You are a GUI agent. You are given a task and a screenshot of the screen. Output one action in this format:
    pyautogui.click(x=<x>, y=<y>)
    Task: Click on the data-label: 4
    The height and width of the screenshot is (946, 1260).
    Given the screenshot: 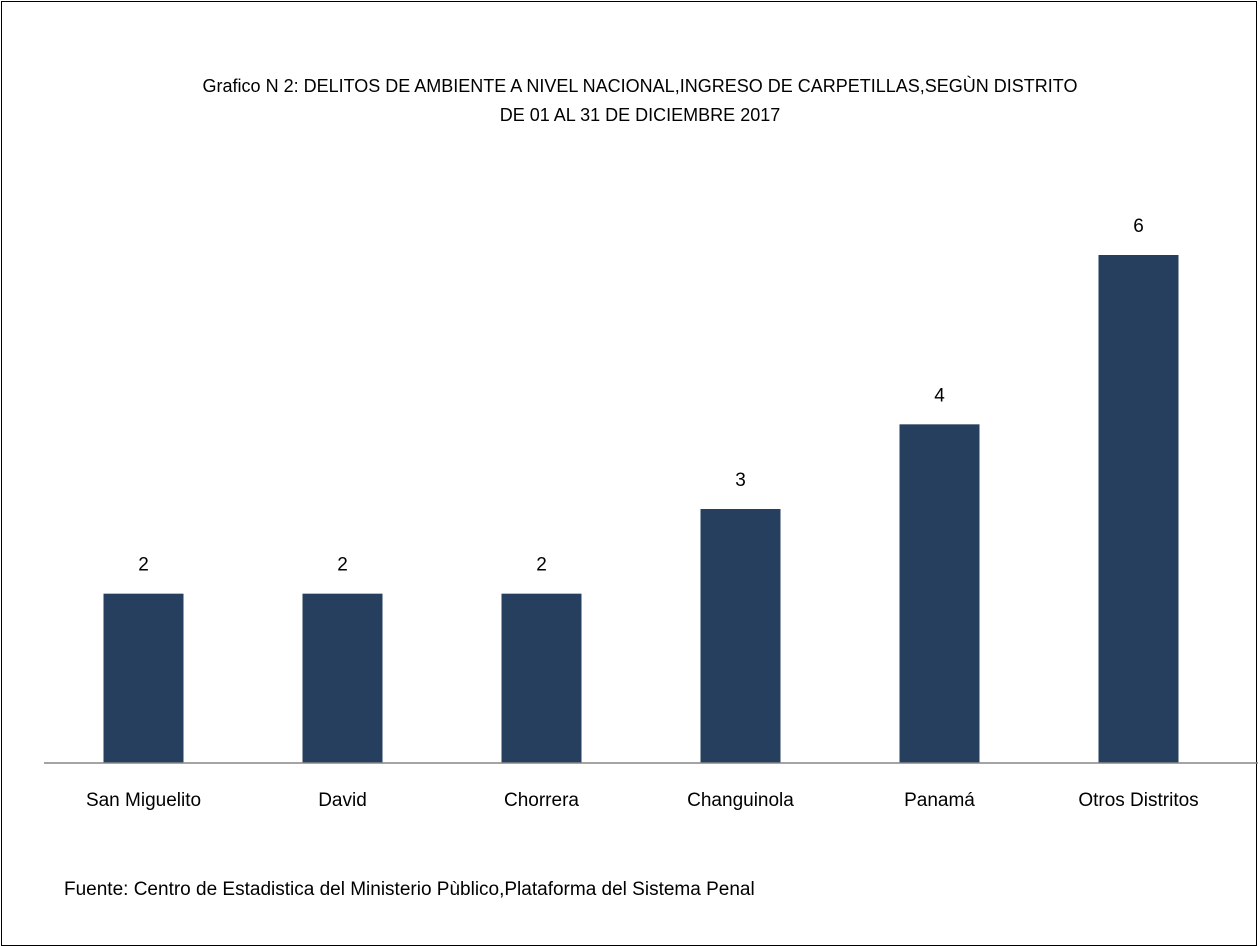 What is the action you would take?
    pyautogui.click(x=939, y=395)
    